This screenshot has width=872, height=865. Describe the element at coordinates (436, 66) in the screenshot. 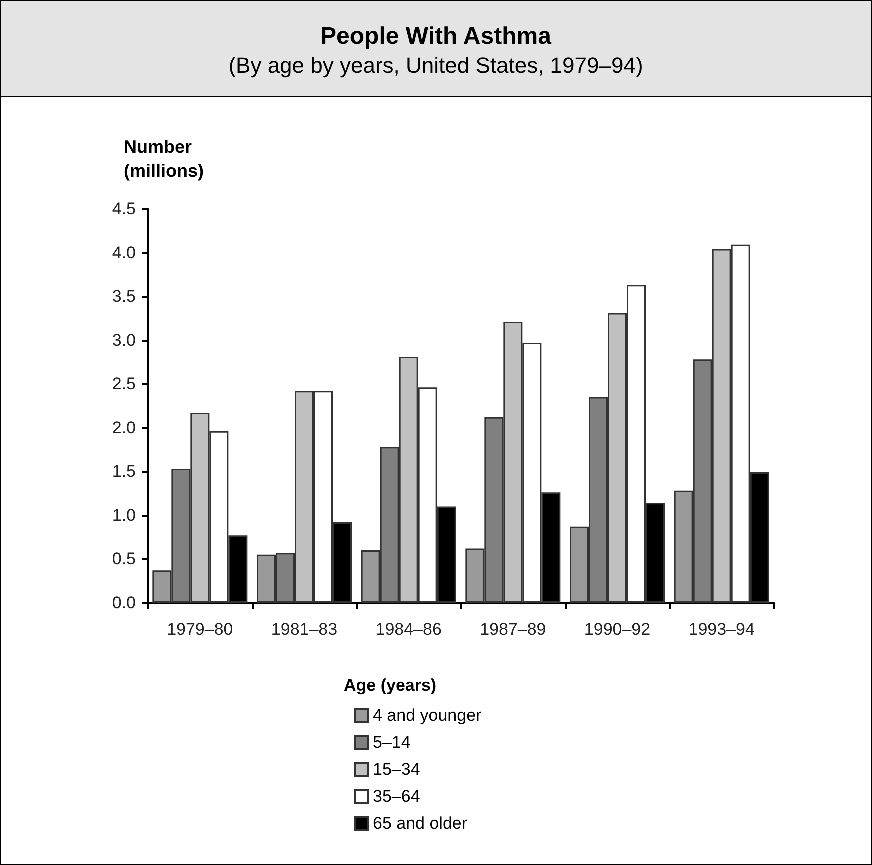

I see `chart-subtitle: (By age by years, United States, 1979–94)` at that location.